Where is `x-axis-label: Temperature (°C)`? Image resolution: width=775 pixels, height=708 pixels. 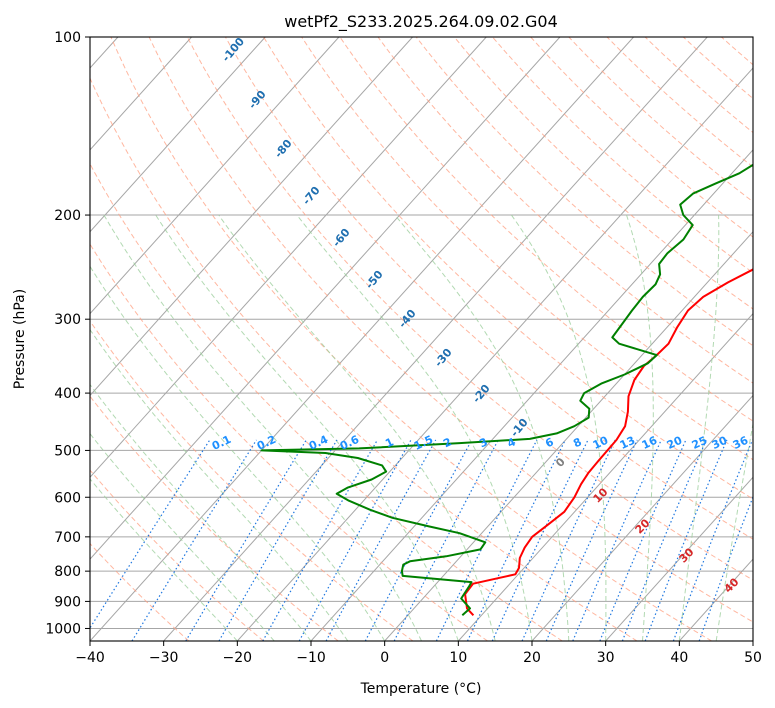
x-axis-label: Temperature (°C) is located at coordinates (421, 689).